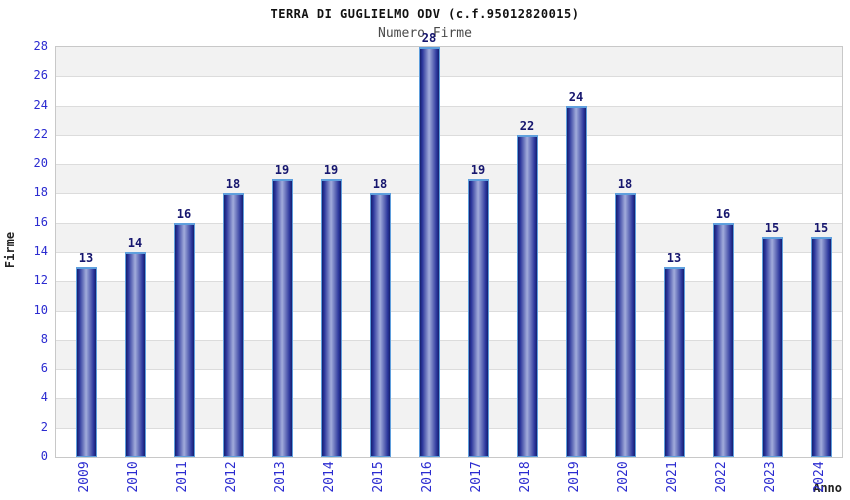  Describe the element at coordinates (40, 221) in the screenshot. I see `y-tick-label: 16` at that location.